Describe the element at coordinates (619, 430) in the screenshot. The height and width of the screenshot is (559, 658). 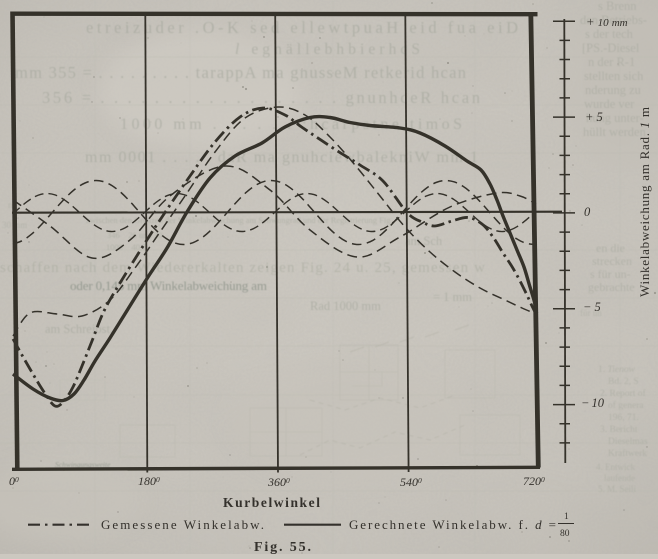
I see `svg-text: 3. Bericht` at that location.